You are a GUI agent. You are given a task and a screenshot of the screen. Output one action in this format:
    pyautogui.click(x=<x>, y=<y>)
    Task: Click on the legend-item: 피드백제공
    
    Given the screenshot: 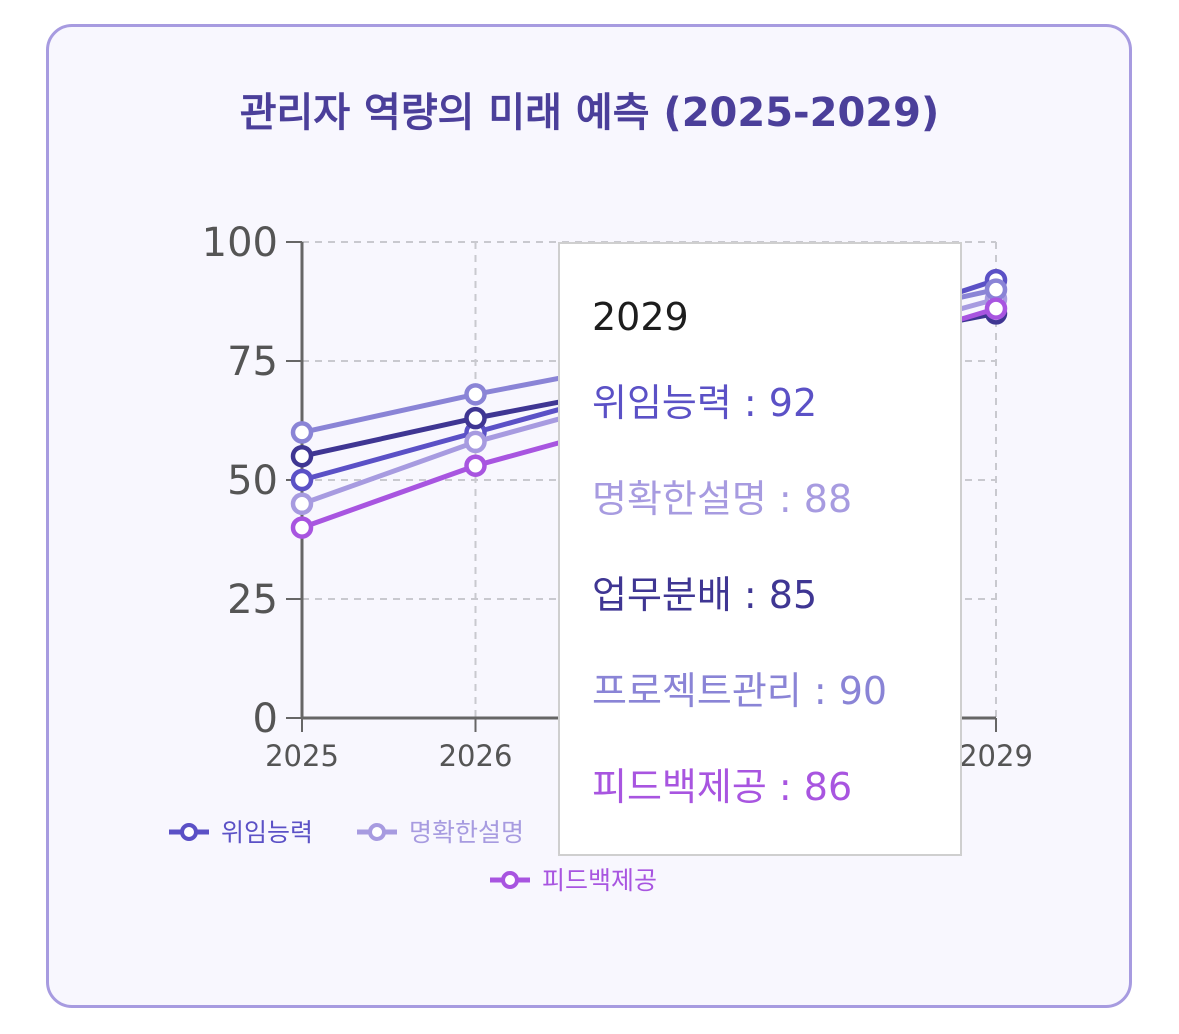 What is the action you would take?
    pyautogui.click(x=573, y=880)
    